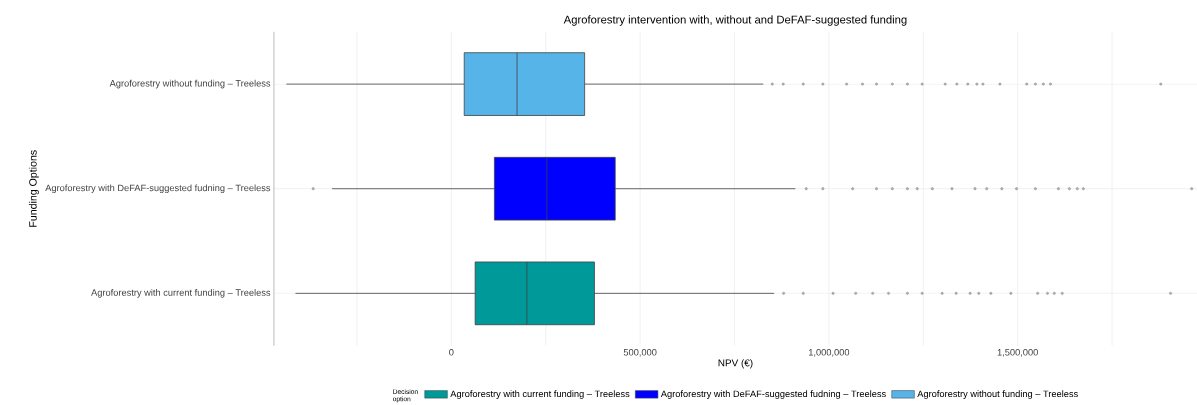 This screenshot has width=1197, height=405. Describe the element at coordinates (158, 188) in the screenshot. I see `y-tick-label: Agroforestry with DeFAF-suggested fudning – Treeless` at that location.